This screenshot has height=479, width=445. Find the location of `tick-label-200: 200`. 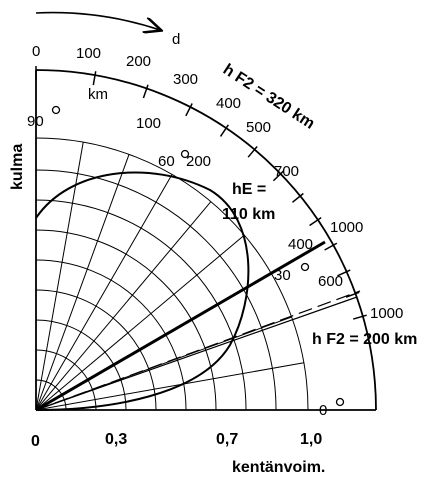

tick-label-200: 200 is located at coordinates (138, 61).